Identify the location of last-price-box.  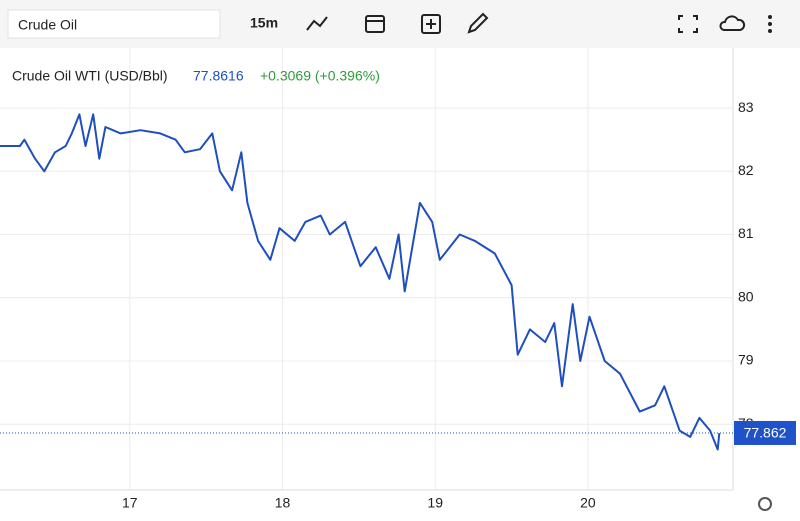
(765, 432).